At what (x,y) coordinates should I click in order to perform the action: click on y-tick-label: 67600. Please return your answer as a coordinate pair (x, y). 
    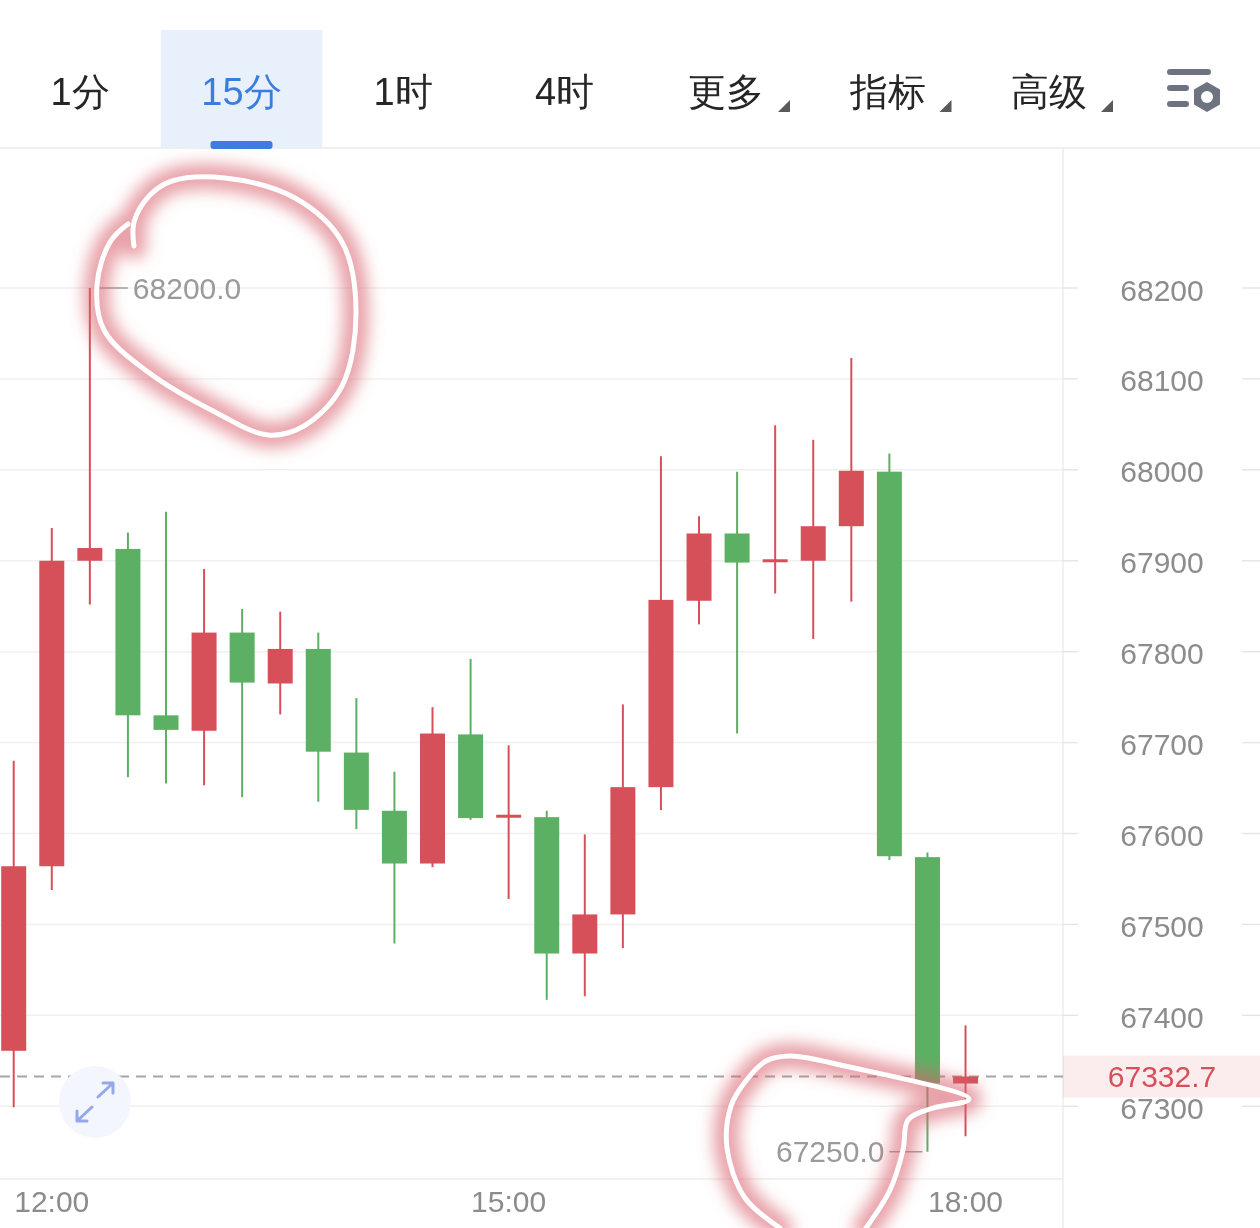
    Looking at the image, I should click on (1162, 836).